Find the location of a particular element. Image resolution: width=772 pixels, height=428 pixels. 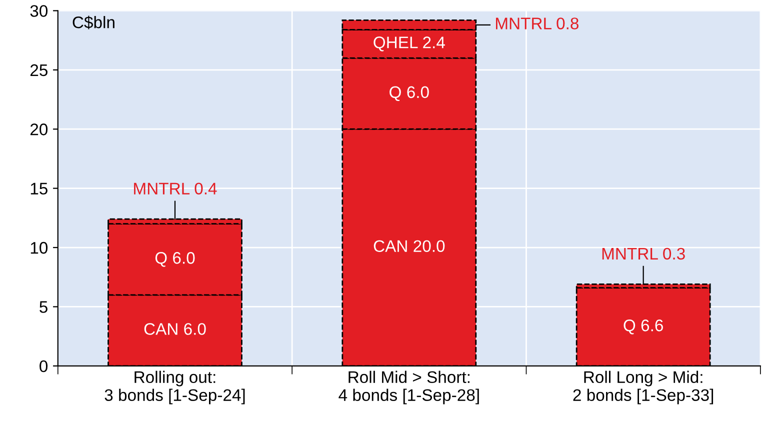

data-label: QHEL 2.4 is located at coordinates (409, 44).